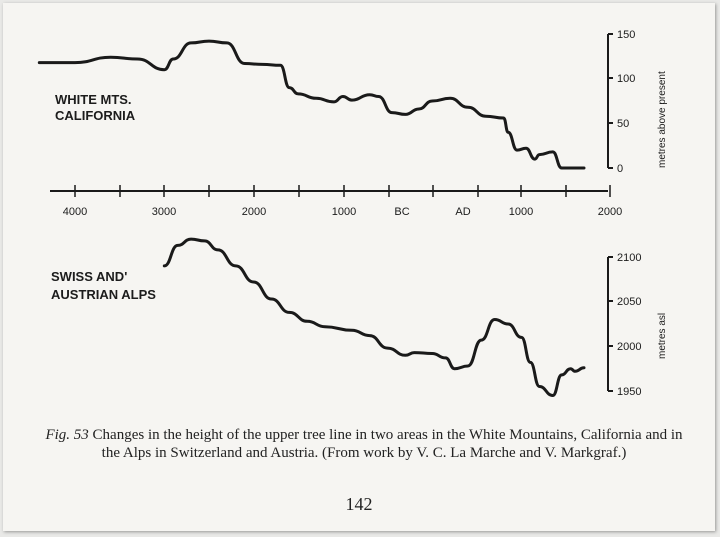 The width and height of the screenshot is (720, 537). What do you see at coordinates (359, 504) in the screenshot?
I see `page-number: 142` at bounding box center [359, 504].